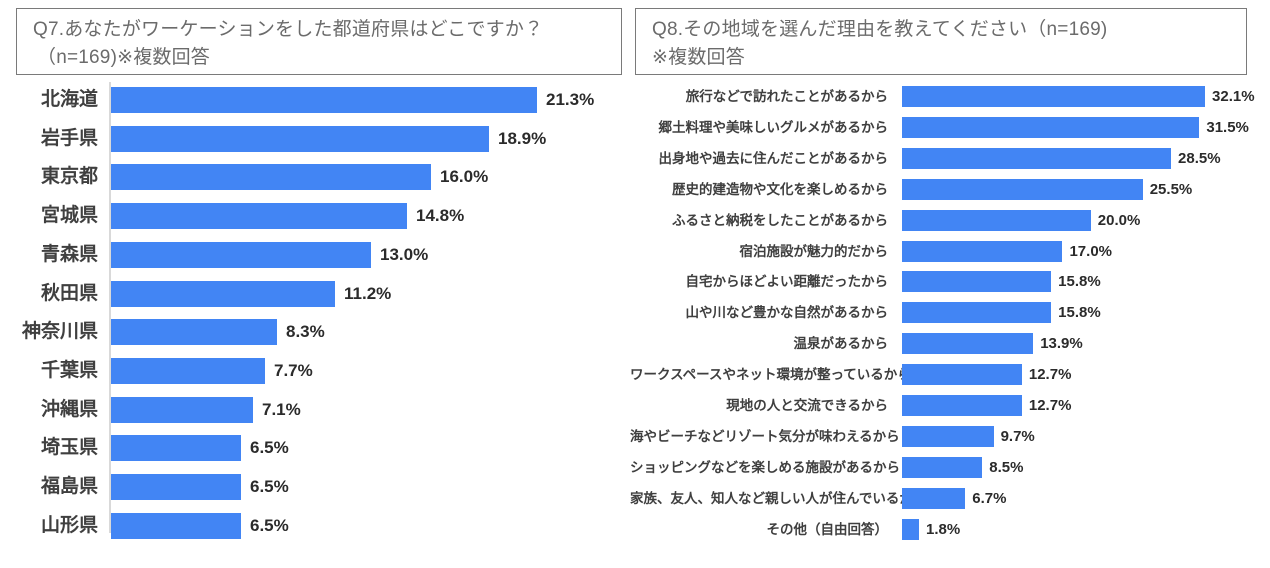 The width and height of the screenshot is (1270, 568). I want to click on value-label: 8.3%, so click(305, 332).